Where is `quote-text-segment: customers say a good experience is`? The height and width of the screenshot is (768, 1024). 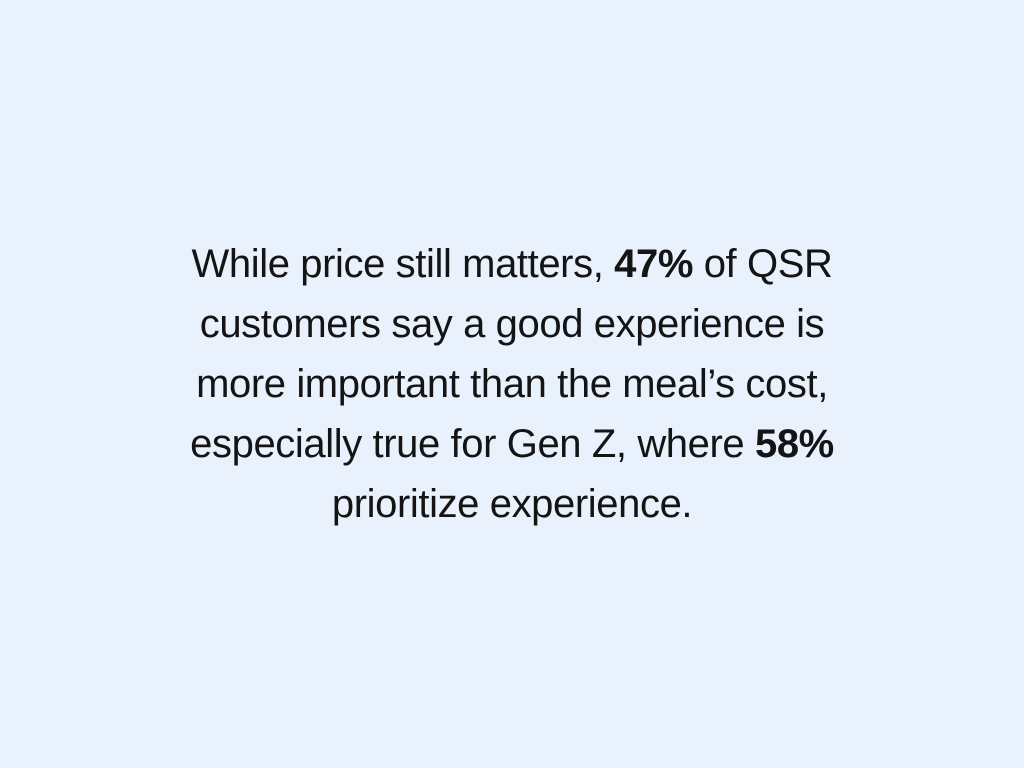 quote-text-segment: customers say a good experience is is located at coordinates (512, 324).